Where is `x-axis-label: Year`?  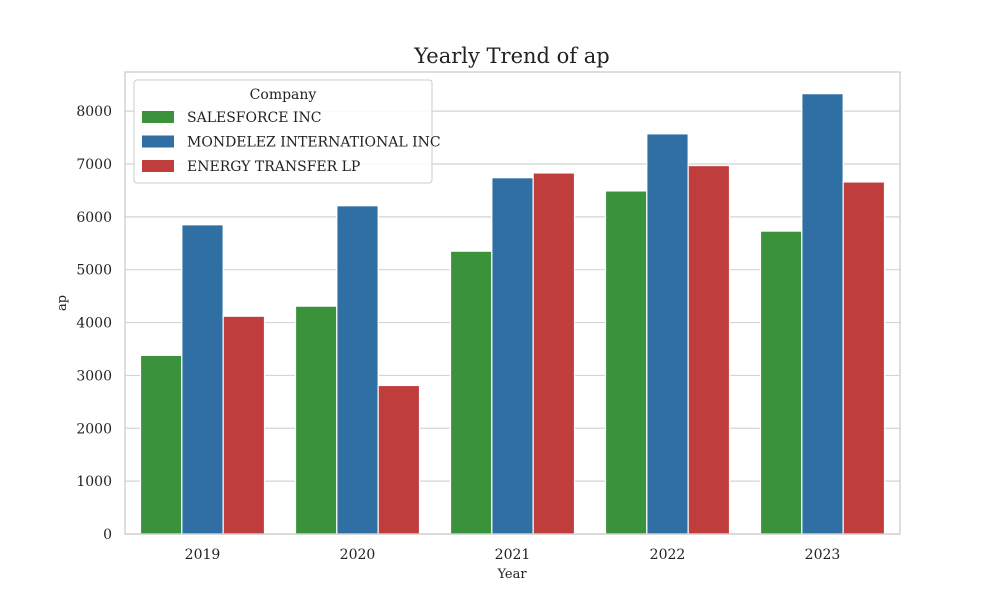 x-axis-label: Year is located at coordinates (511, 574).